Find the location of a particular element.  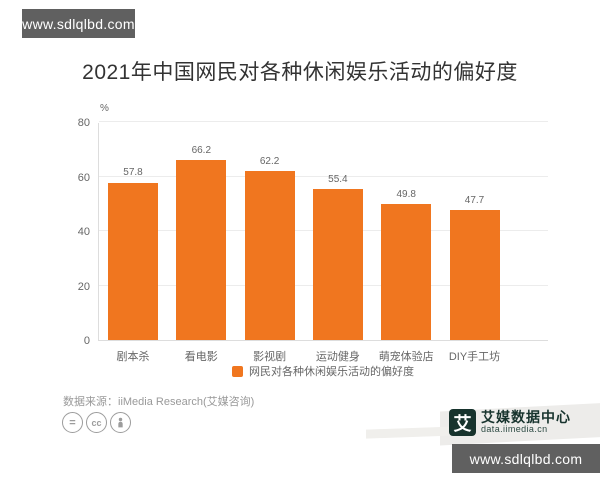

legend: 网民对各种休闲娱乐活动的偏好度 is located at coordinates (323, 371).